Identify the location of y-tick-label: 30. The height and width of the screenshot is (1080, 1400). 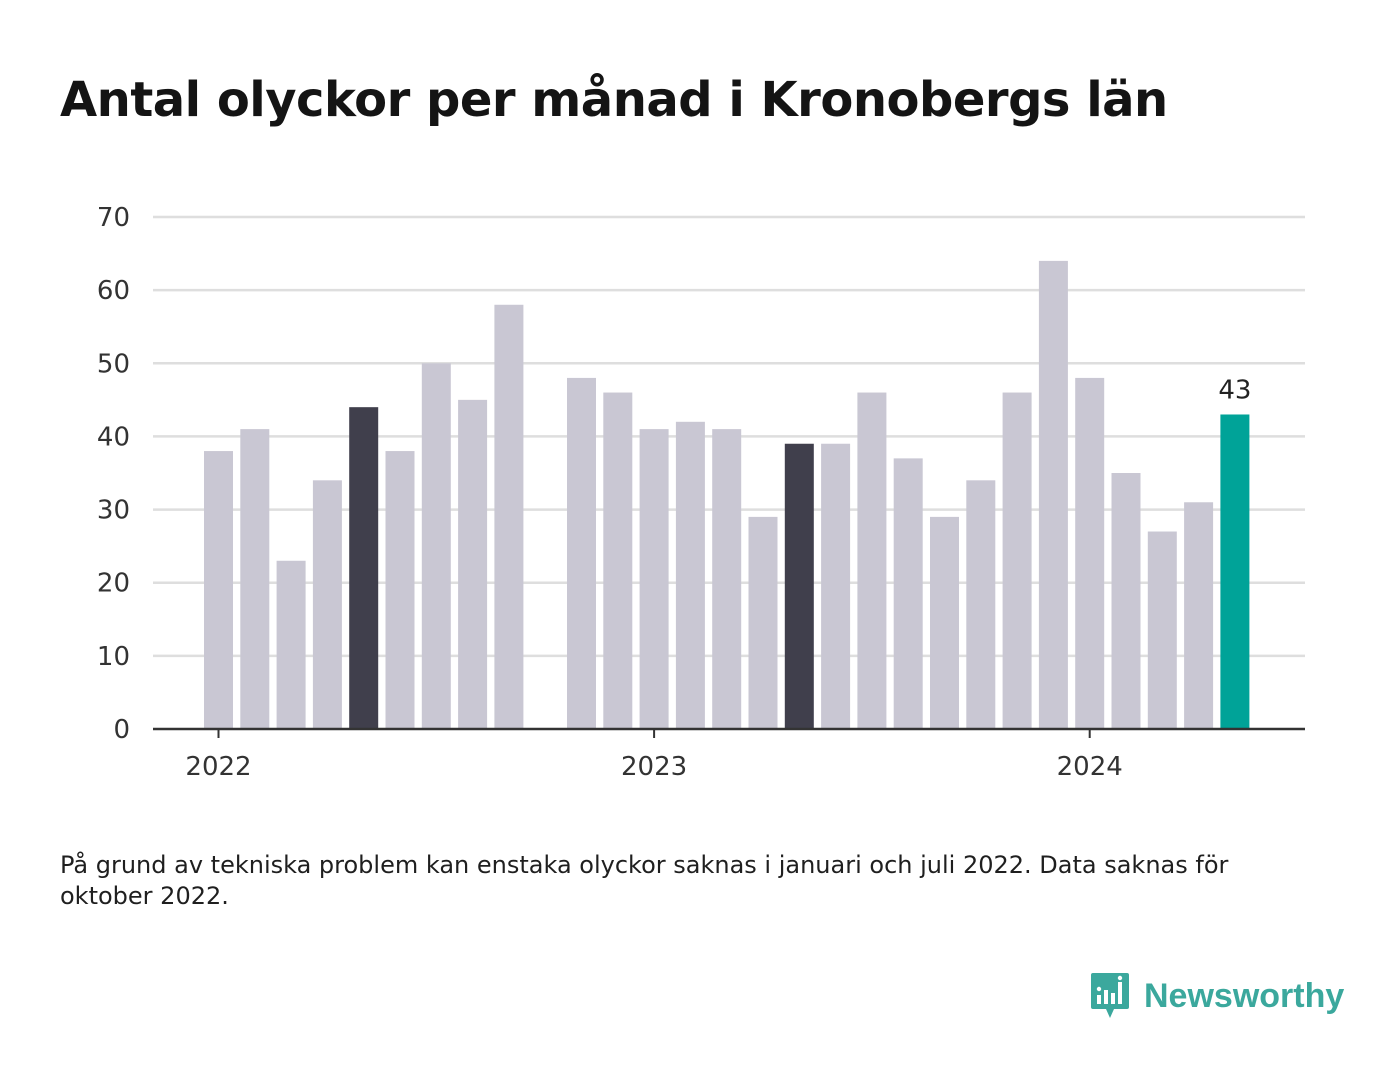
(113, 511).